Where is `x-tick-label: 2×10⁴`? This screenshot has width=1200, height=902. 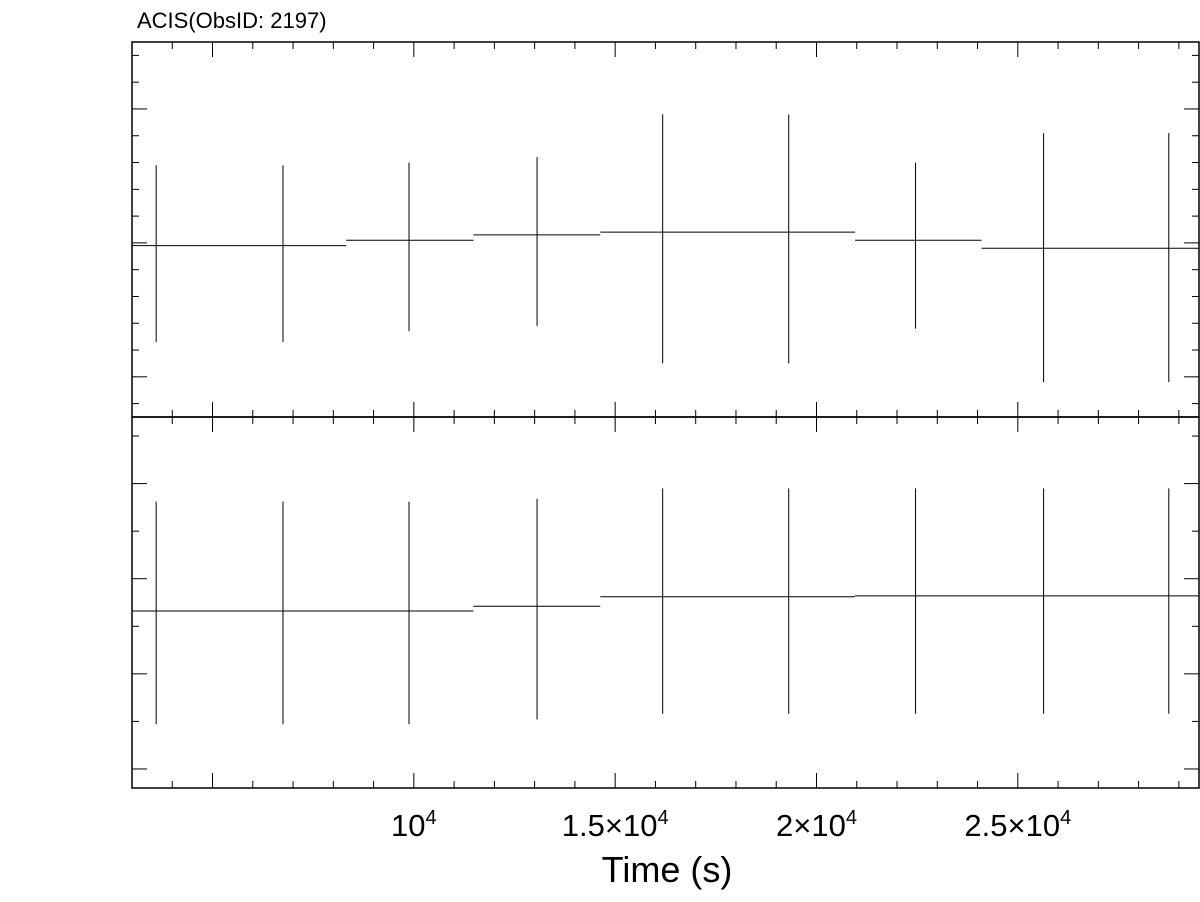 x-tick-label: 2×10⁴ is located at coordinates (816, 825).